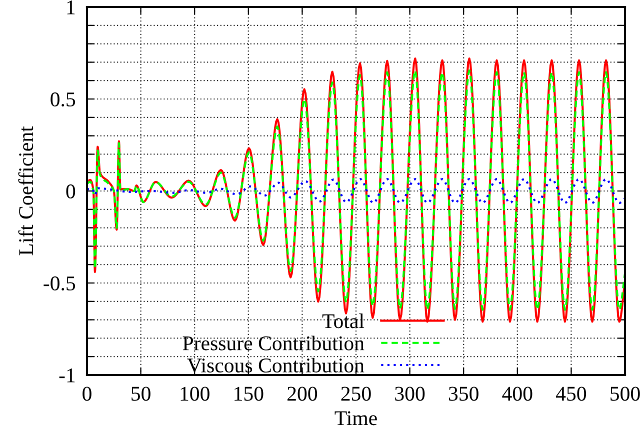 This screenshot has width=643, height=446. Describe the element at coordinates (517, 393) in the screenshot. I see `x-tick-label: 400` at that location.